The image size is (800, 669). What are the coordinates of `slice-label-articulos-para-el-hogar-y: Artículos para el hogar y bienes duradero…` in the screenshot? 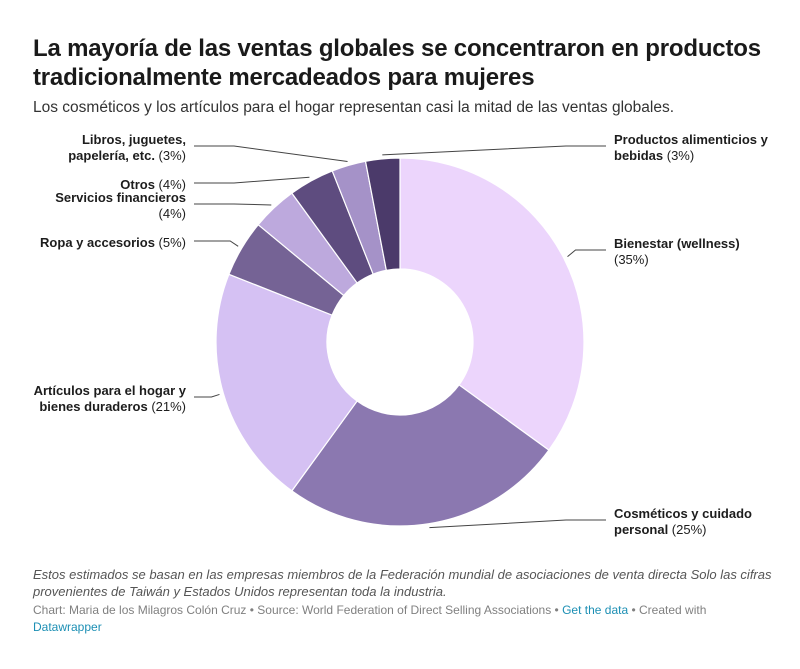 It's located at (110, 398).